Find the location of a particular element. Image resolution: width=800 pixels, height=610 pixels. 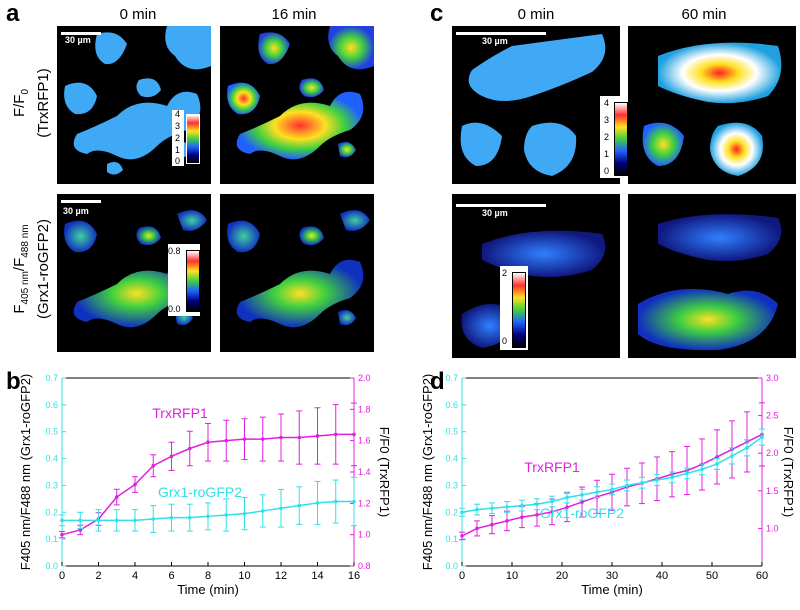

panel-a-label: a is located at coordinates (13, 13).